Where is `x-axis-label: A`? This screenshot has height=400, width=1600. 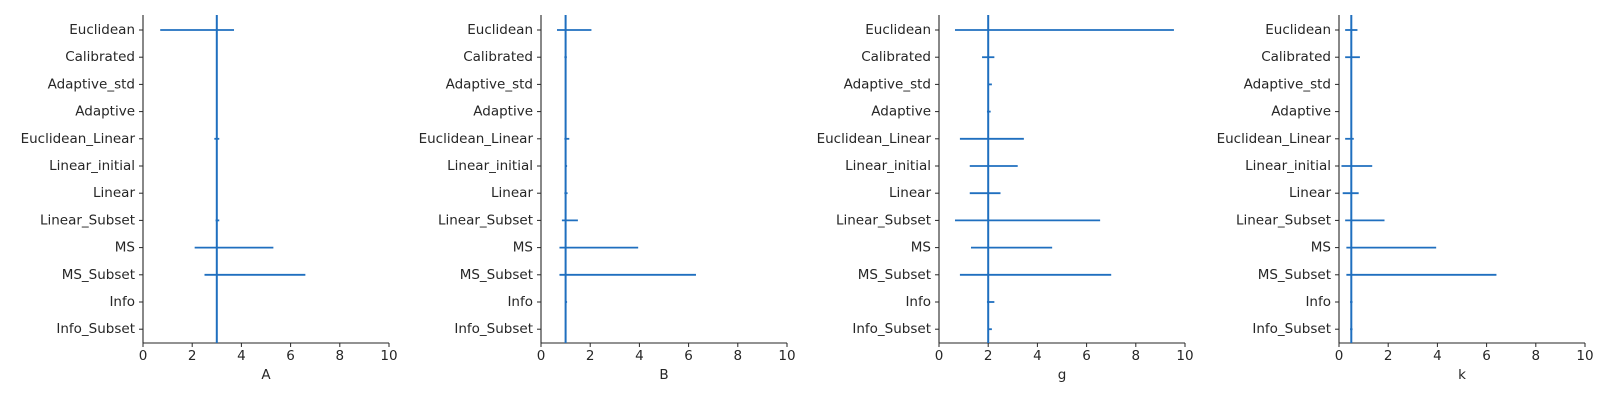 x-axis-label: A is located at coordinates (266, 375).